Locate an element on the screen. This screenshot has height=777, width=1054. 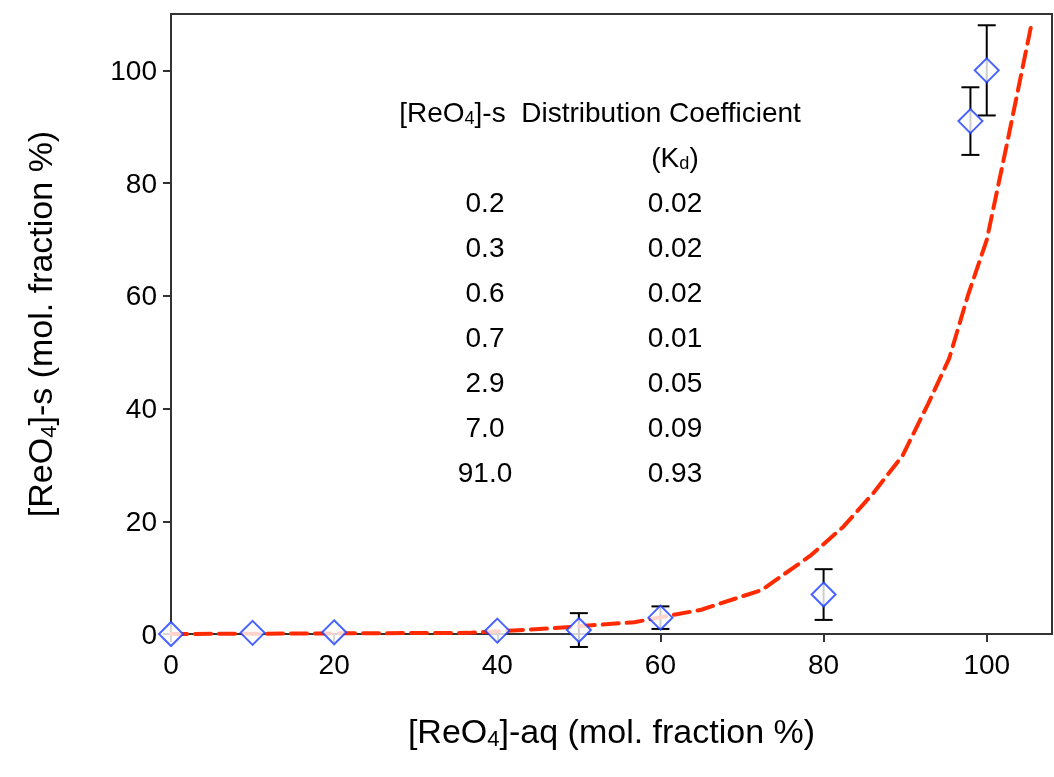
x-tick-label: 100 is located at coordinates (987, 664).